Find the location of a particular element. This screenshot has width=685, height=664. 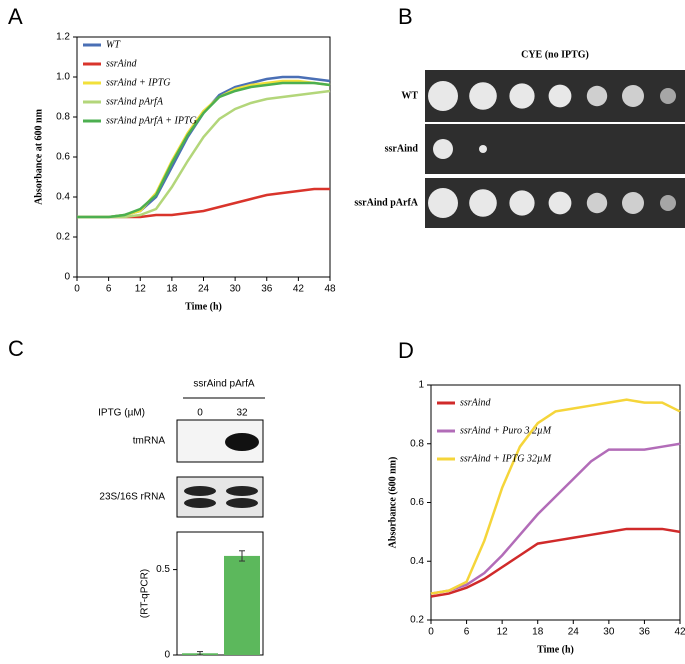

y-axis-label: (RT-qPCR) is located at coordinates (145, 593).